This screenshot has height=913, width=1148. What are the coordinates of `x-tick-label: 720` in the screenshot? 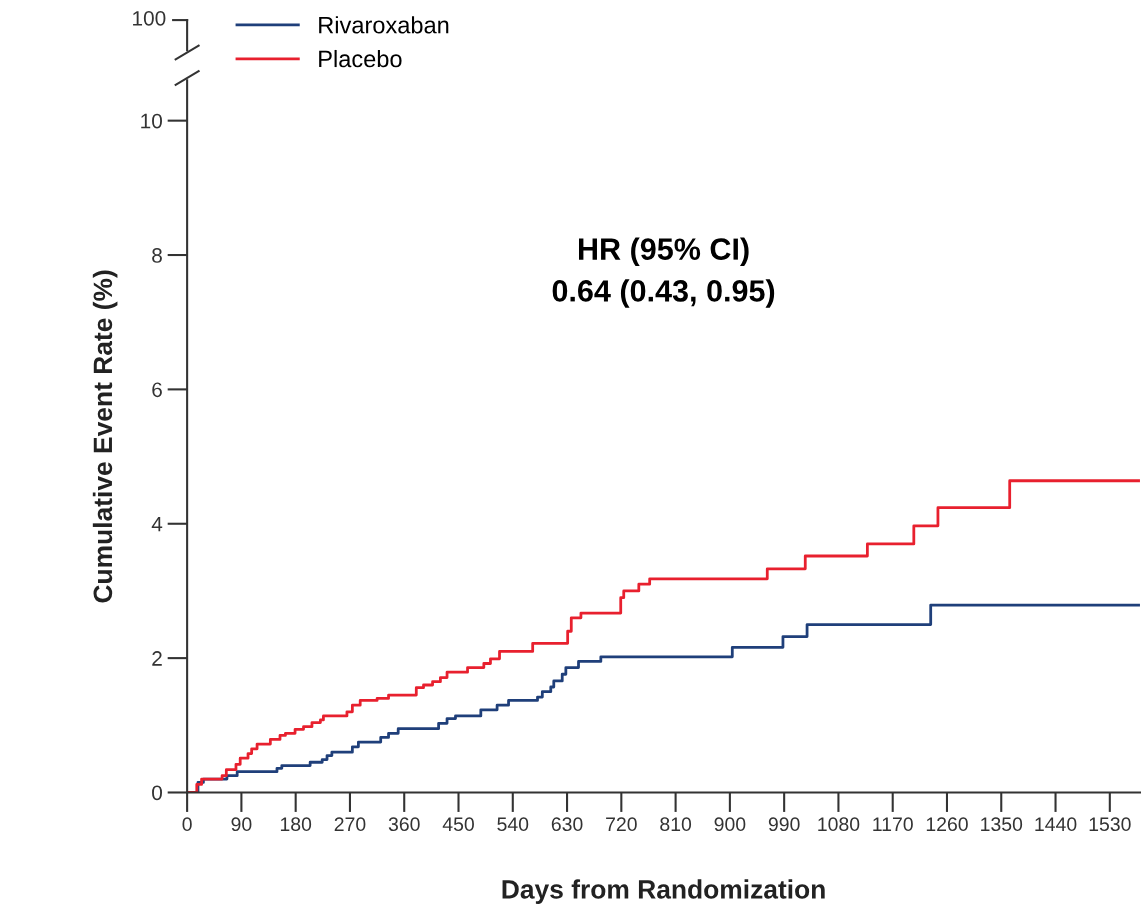 It's located at (621, 824).